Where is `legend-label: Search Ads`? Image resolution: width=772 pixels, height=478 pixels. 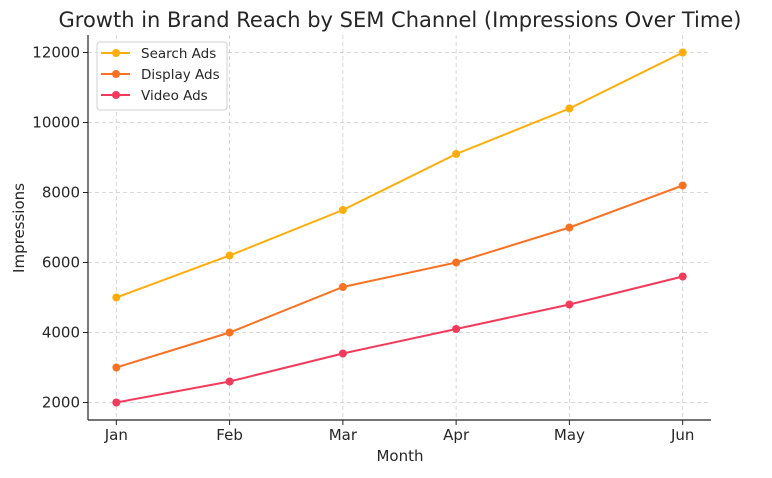
legend-label: Search Ads is located at coordinates (178, 54).